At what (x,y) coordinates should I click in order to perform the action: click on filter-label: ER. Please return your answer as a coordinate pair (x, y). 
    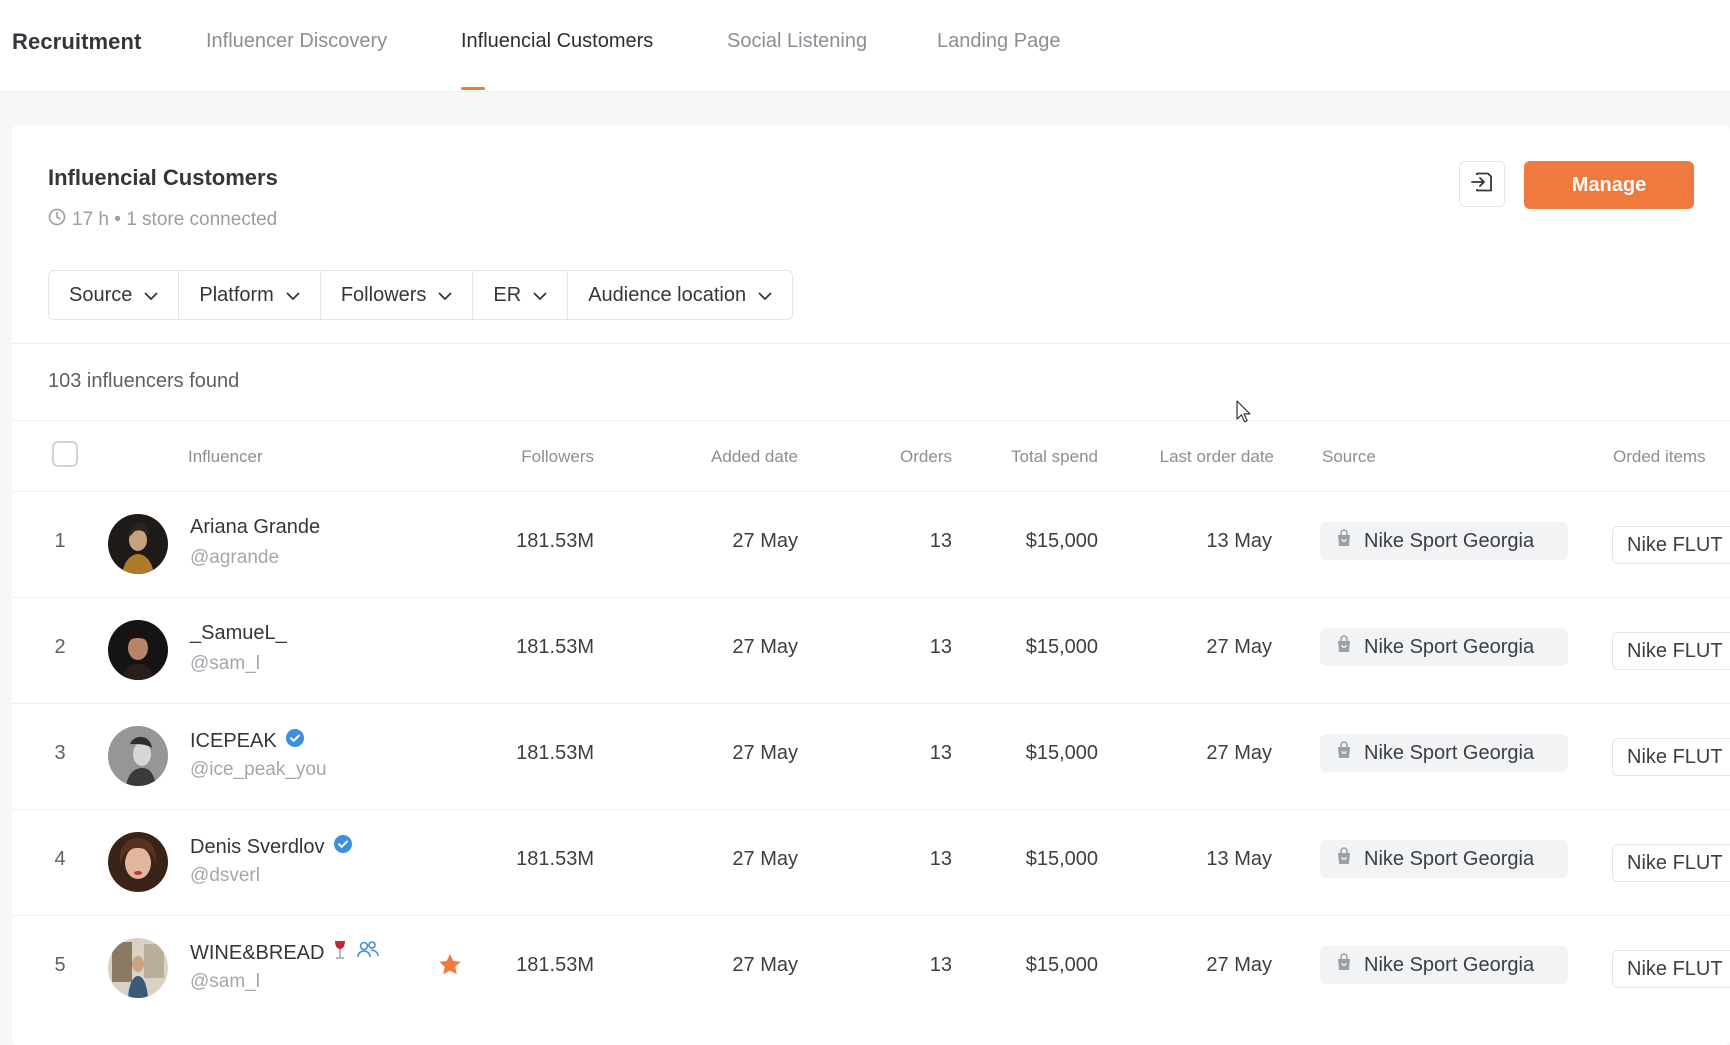
    Looking at the image, I should click on (507, 294).